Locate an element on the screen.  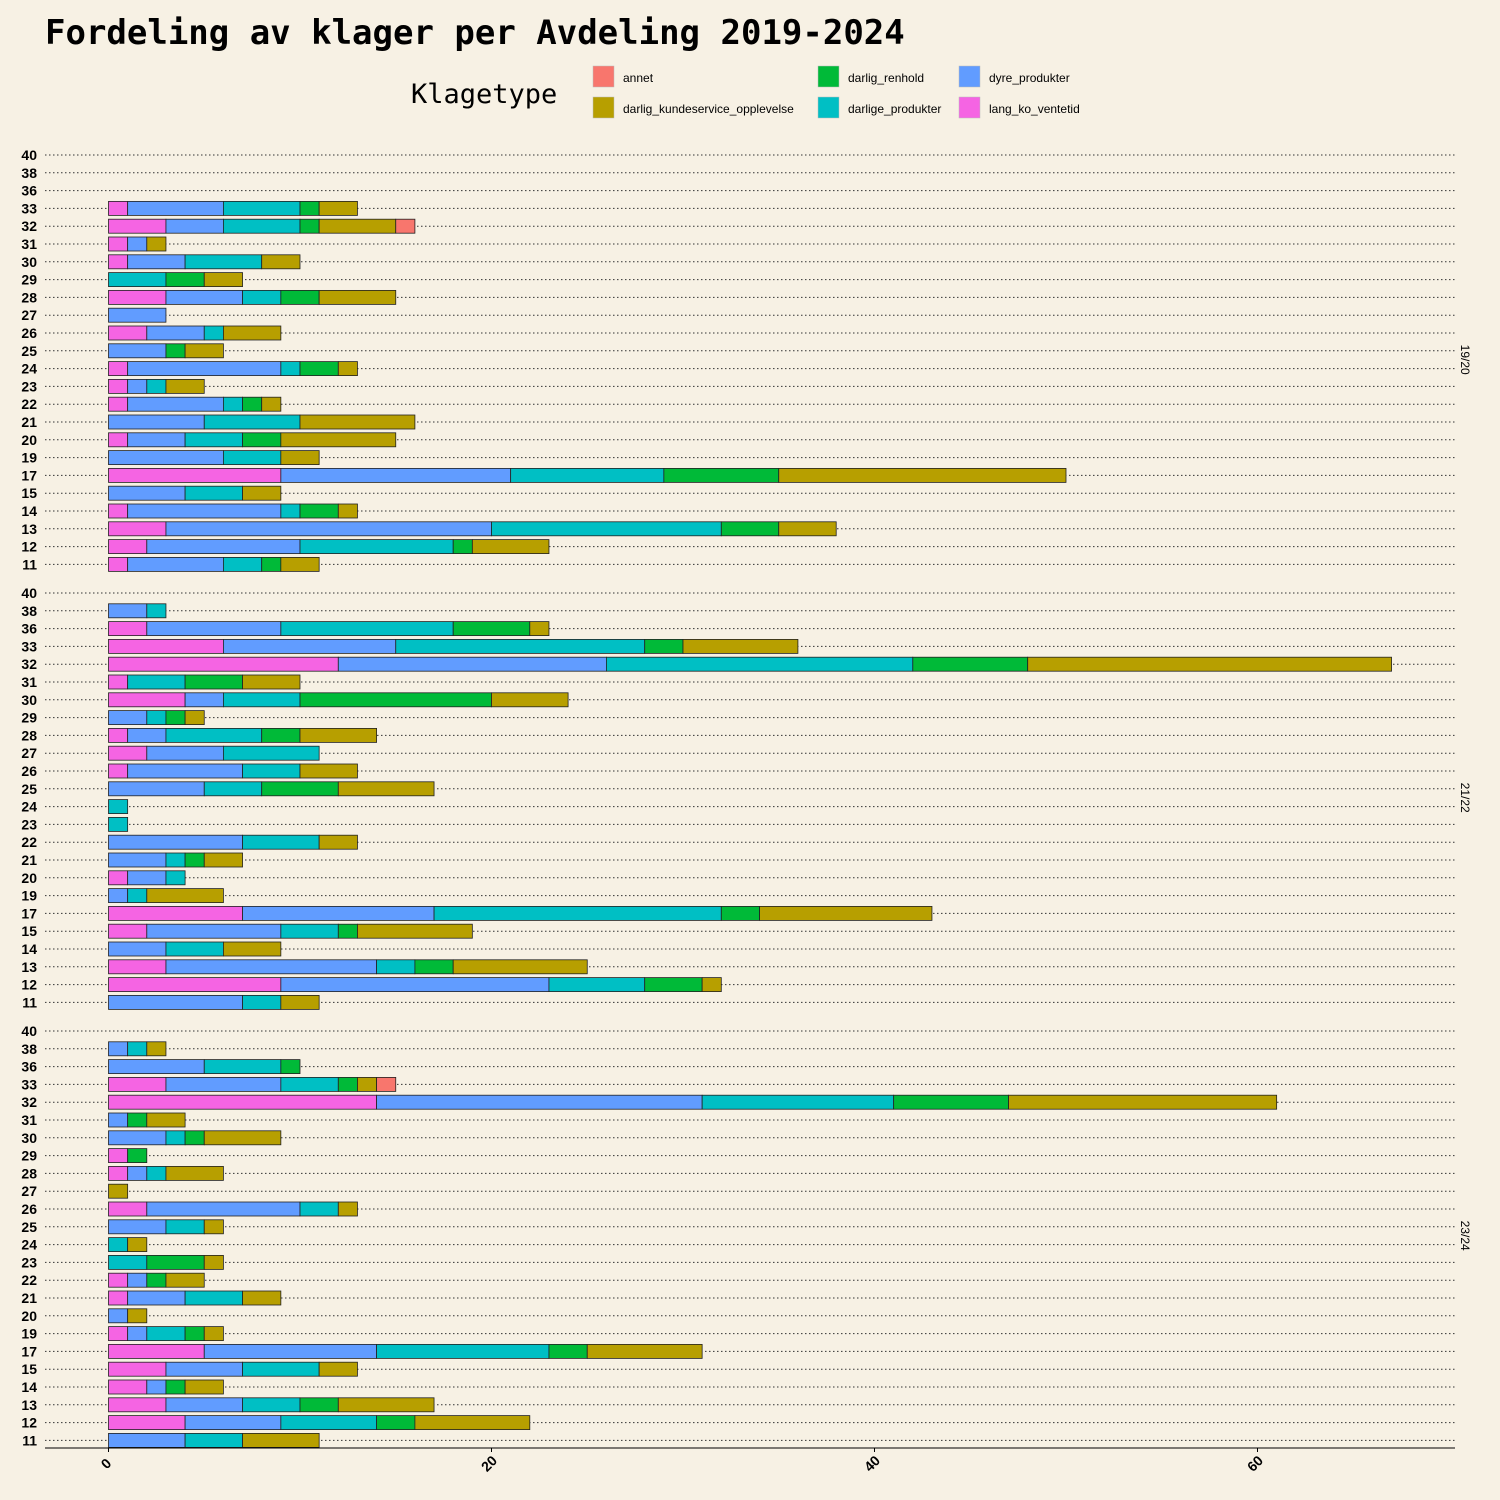
y-tick-label: 28 is located at coordinates (29, 1173).